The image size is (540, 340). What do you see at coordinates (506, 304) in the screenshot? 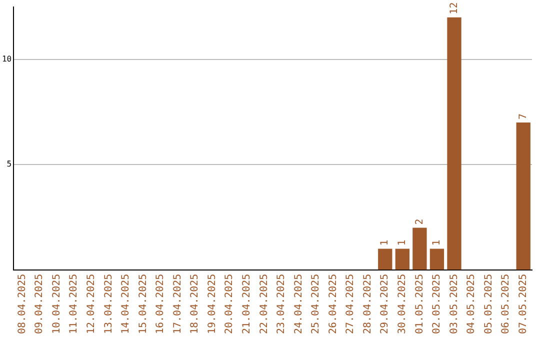
I see `x-tick-label: 06.05.2025` at bounding box center [506, 304].